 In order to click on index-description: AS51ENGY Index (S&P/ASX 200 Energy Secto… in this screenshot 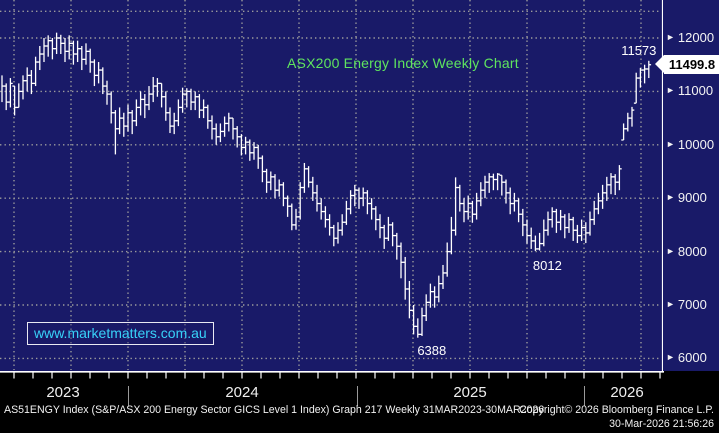, I will do `click(274, 410)`.